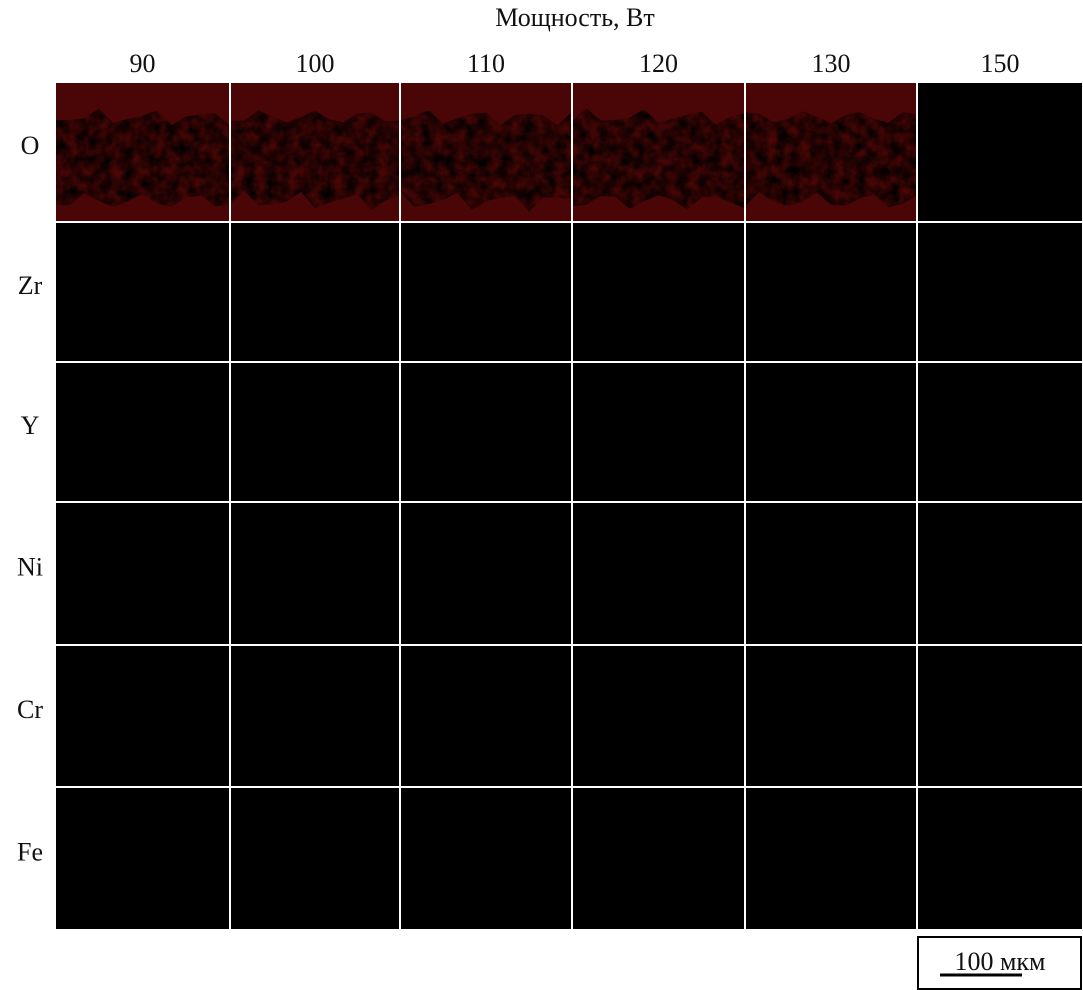 The image size is (1083, 990). What do you see at coordinates (30, 425) in the screenshot?
I see `row-label: Y` at bounding box center [30, 425].